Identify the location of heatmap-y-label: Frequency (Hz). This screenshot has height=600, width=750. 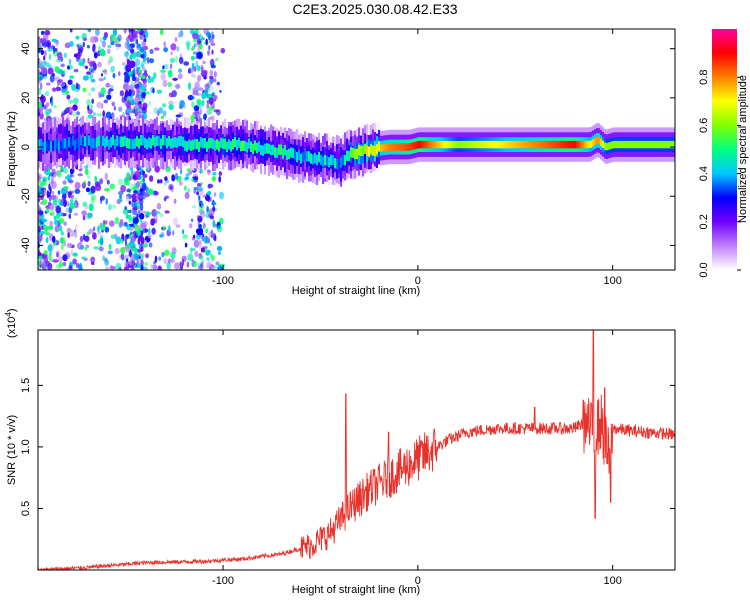
(12, 149).